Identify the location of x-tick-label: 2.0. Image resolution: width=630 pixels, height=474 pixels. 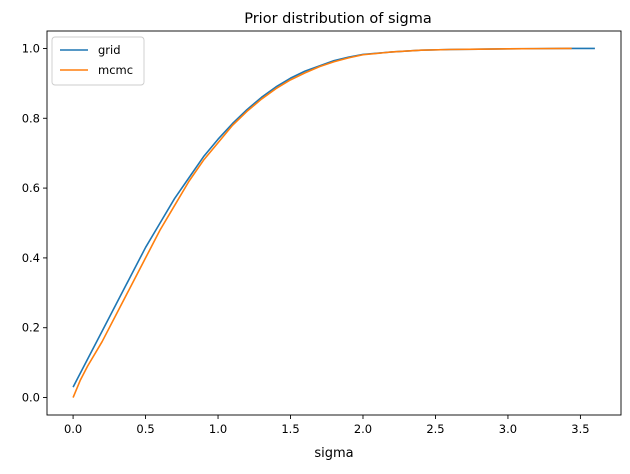
(363, 429).